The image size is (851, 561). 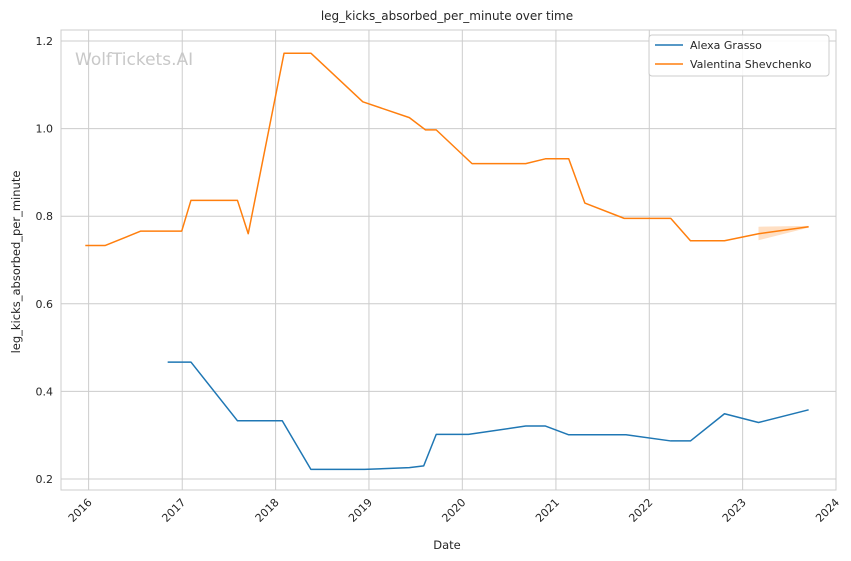 What do you see at coordinates (447, 545) in the screenshot?
I see `x-axis-label: Date` at bounding box center [447, 545].